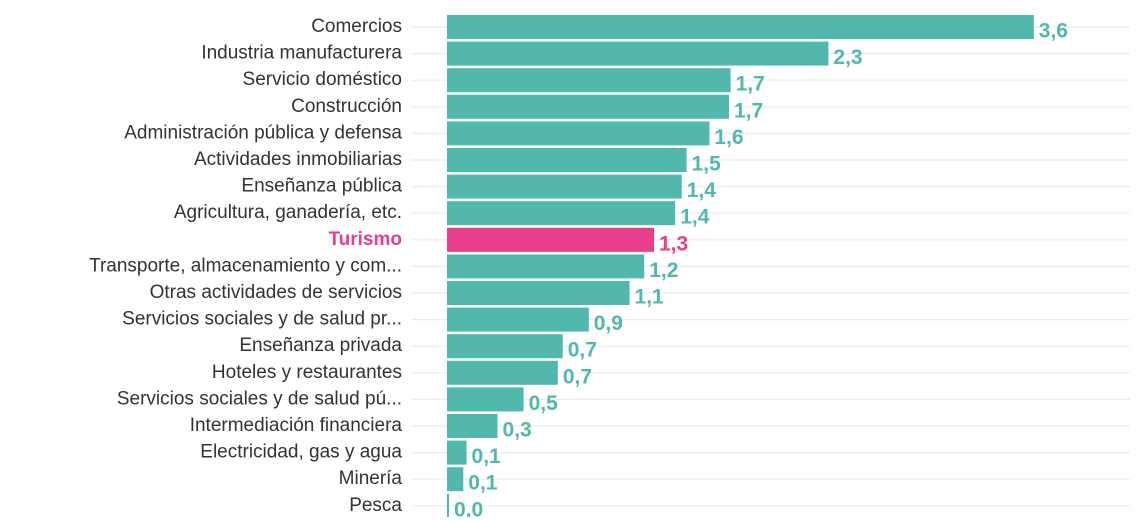 The height and width of the screenshot is (522, 1142). What do you see at coordinates (468, 507) in the screenshot?
I see `value-label: 0,0` at bounding box center [468, 507].